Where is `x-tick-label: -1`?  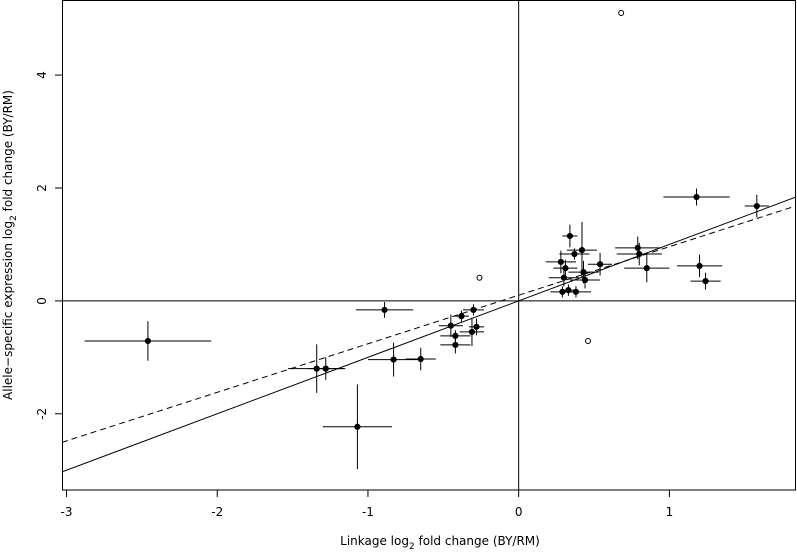 x-tick-label: -1 is located at coordinates (368, 512).